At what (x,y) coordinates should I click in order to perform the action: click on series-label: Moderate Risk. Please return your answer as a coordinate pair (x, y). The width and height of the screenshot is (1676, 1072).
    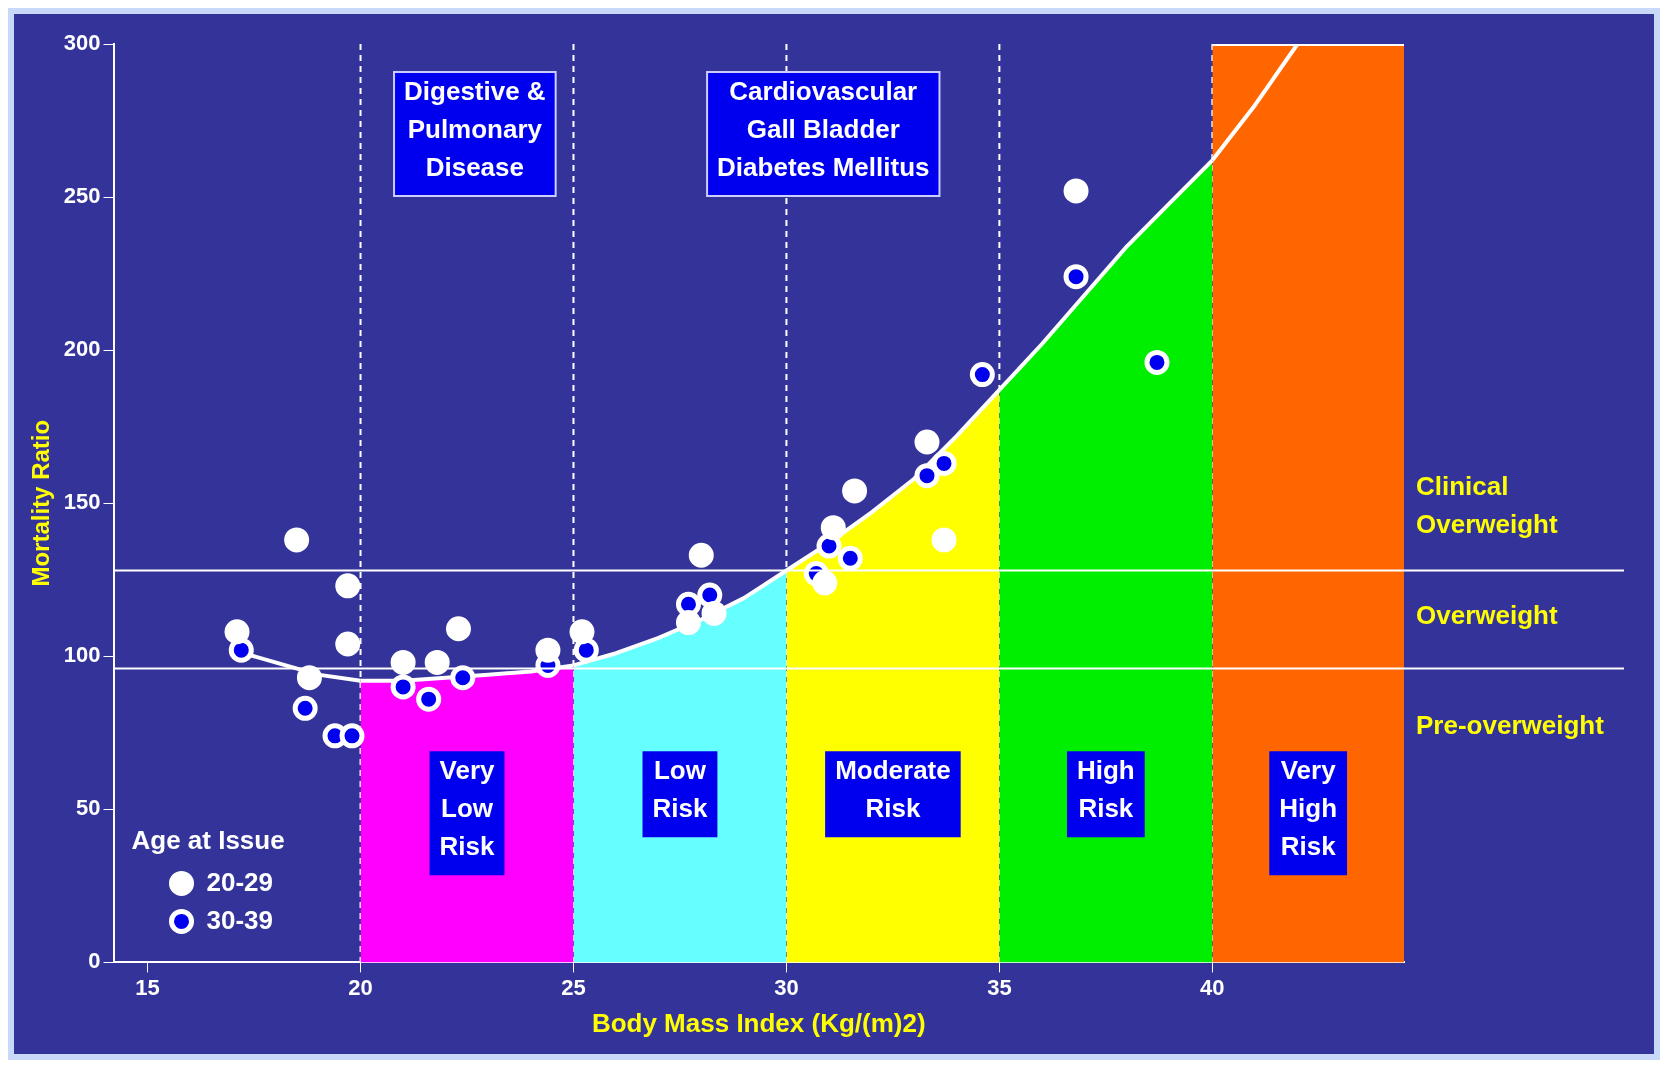
    Looking at the image, I should click on (893, 789).